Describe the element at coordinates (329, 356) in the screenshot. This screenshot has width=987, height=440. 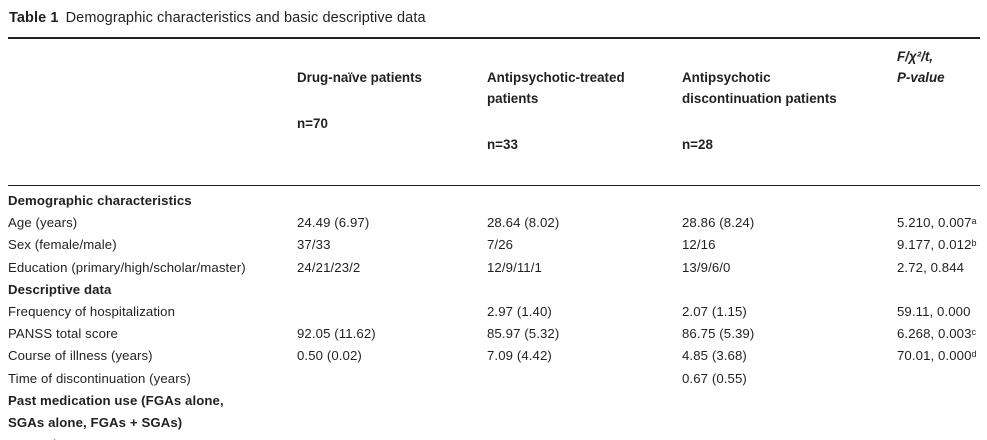
I see `value-cell: 0.50 (0.02)` at that location.